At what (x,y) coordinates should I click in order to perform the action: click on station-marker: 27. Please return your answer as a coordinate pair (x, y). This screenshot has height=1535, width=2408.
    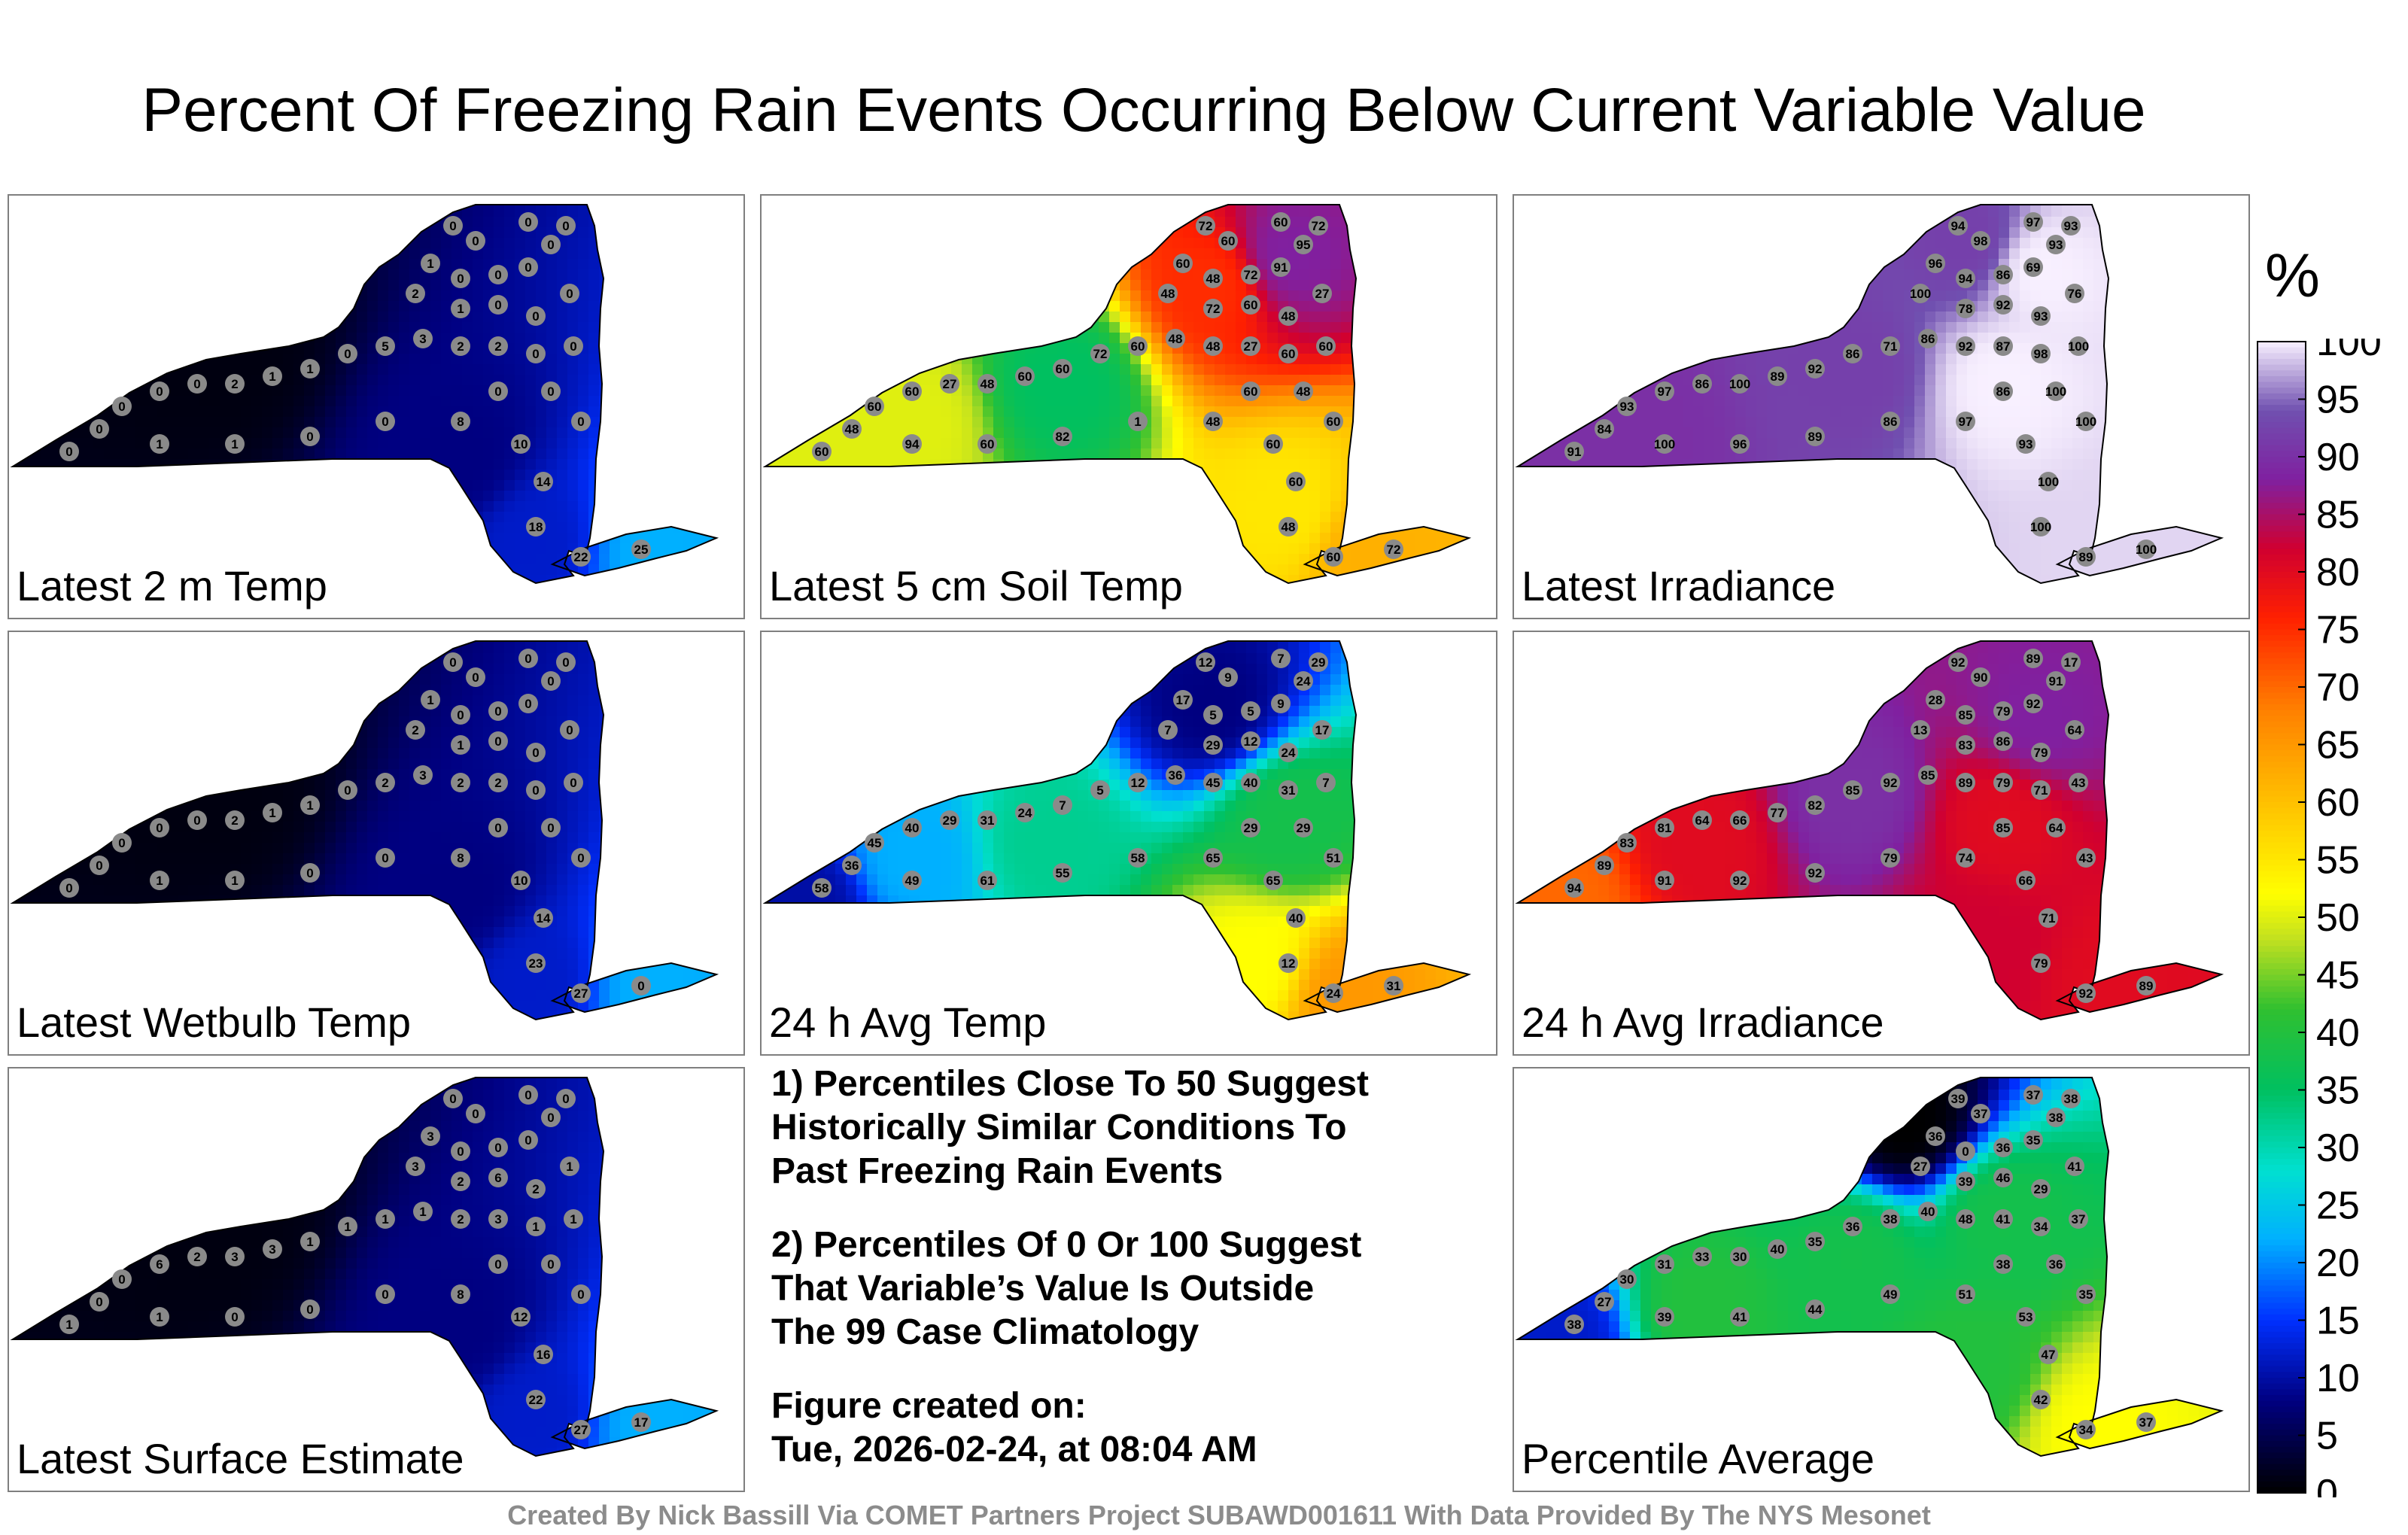
    Looking at the image, I should click on (1604, 1302).